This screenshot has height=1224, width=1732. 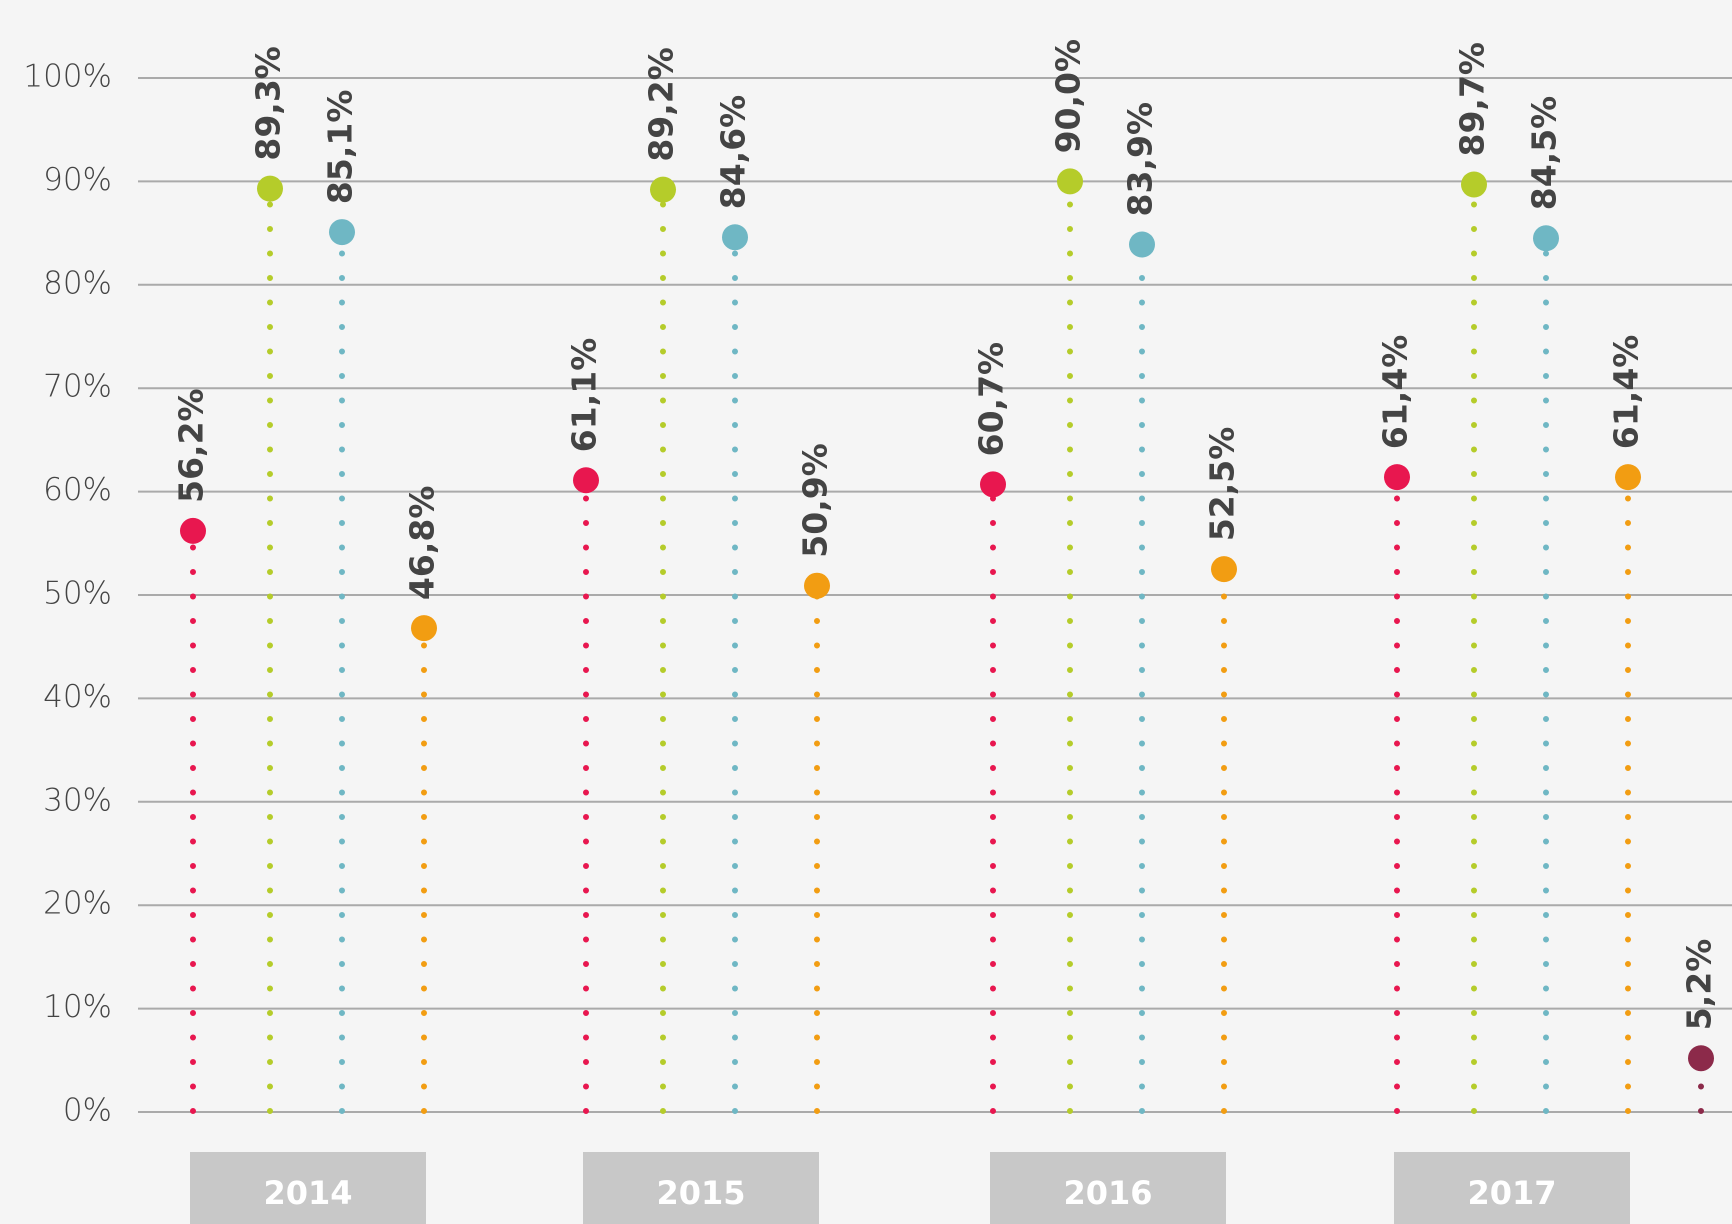 I want to click on value-label: 85,1%, so click(x=340, y=147).